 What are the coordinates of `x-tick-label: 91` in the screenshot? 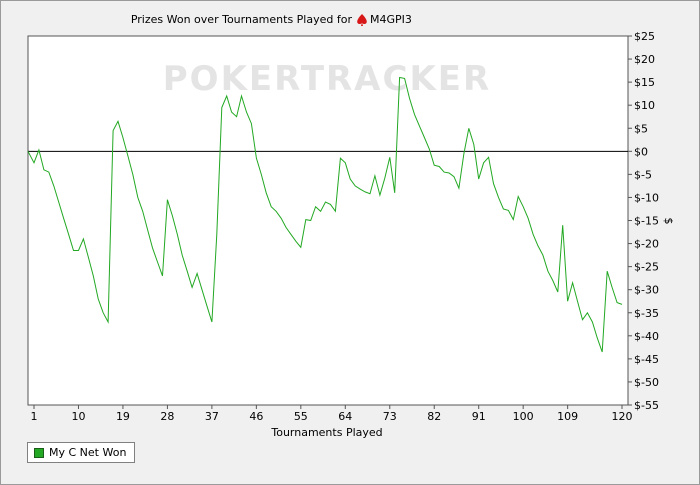 It's located at (479, 416).